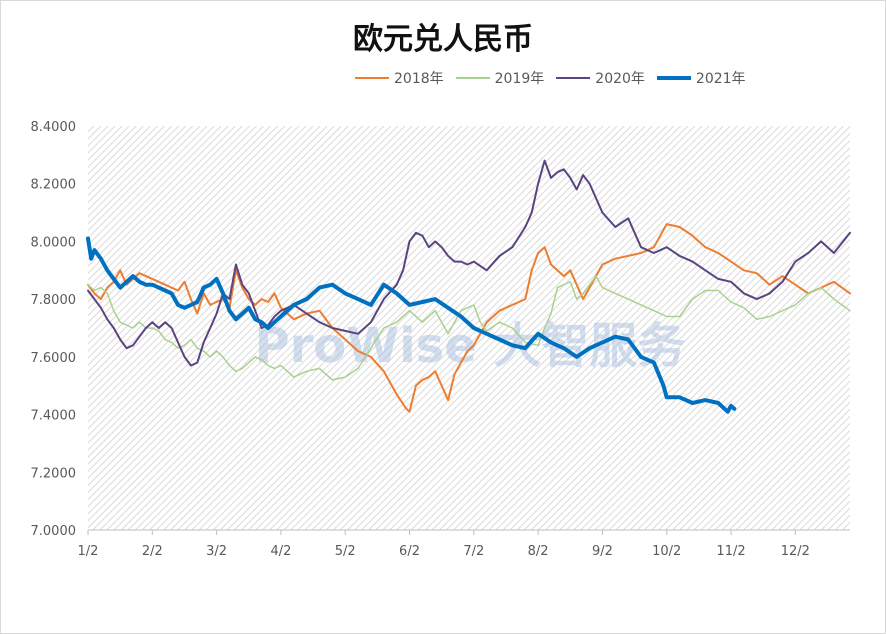 Image resolution: width=886 pixels, height=634 pixels. What do you see at coordinates (54, 300) in the screenshot?
I see `y-tick-label: 7.8000` at bounding box center [54, 300].